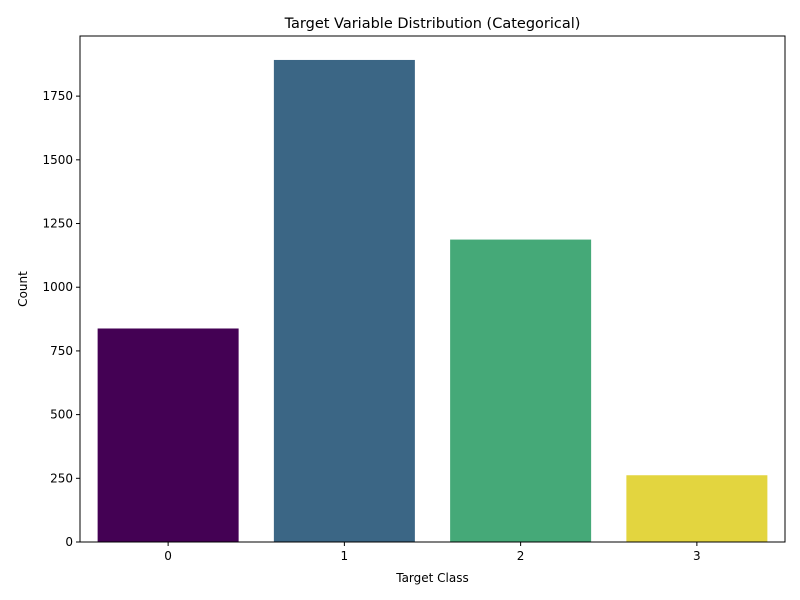 The width and height of the screenshot is (800, 600). What do you see at coordinates (57, 160) in the screenshot?
I see `y-tick-label: 1500` at bounding box center [57, 160].